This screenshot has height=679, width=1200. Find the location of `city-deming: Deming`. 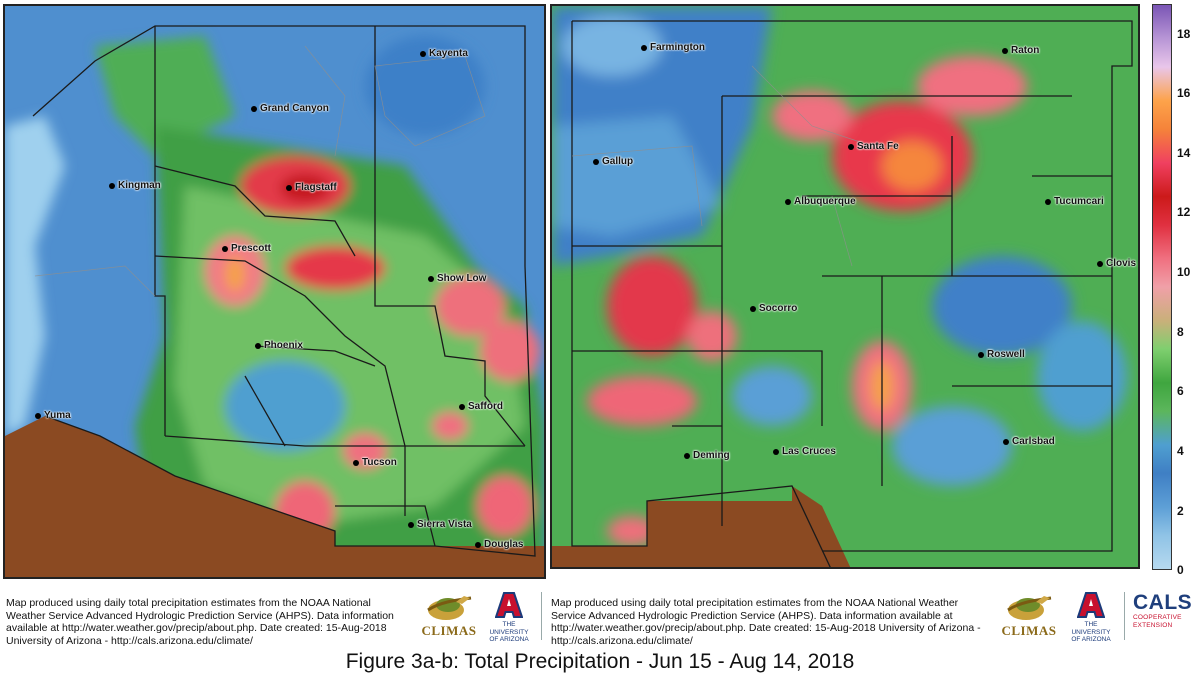

city-deming: Deming is located at coordinates (707, 455).